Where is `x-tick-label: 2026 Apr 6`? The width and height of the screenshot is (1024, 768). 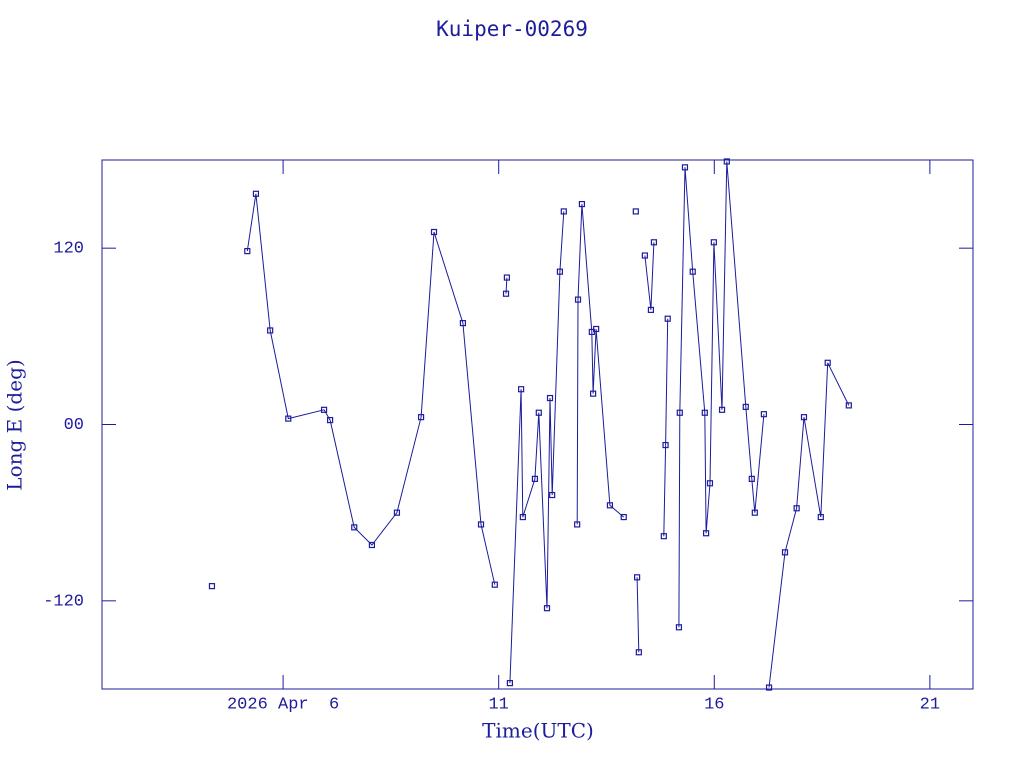 x-tick-label: 2026 Apr 6 is located at coordinates (283, 704).